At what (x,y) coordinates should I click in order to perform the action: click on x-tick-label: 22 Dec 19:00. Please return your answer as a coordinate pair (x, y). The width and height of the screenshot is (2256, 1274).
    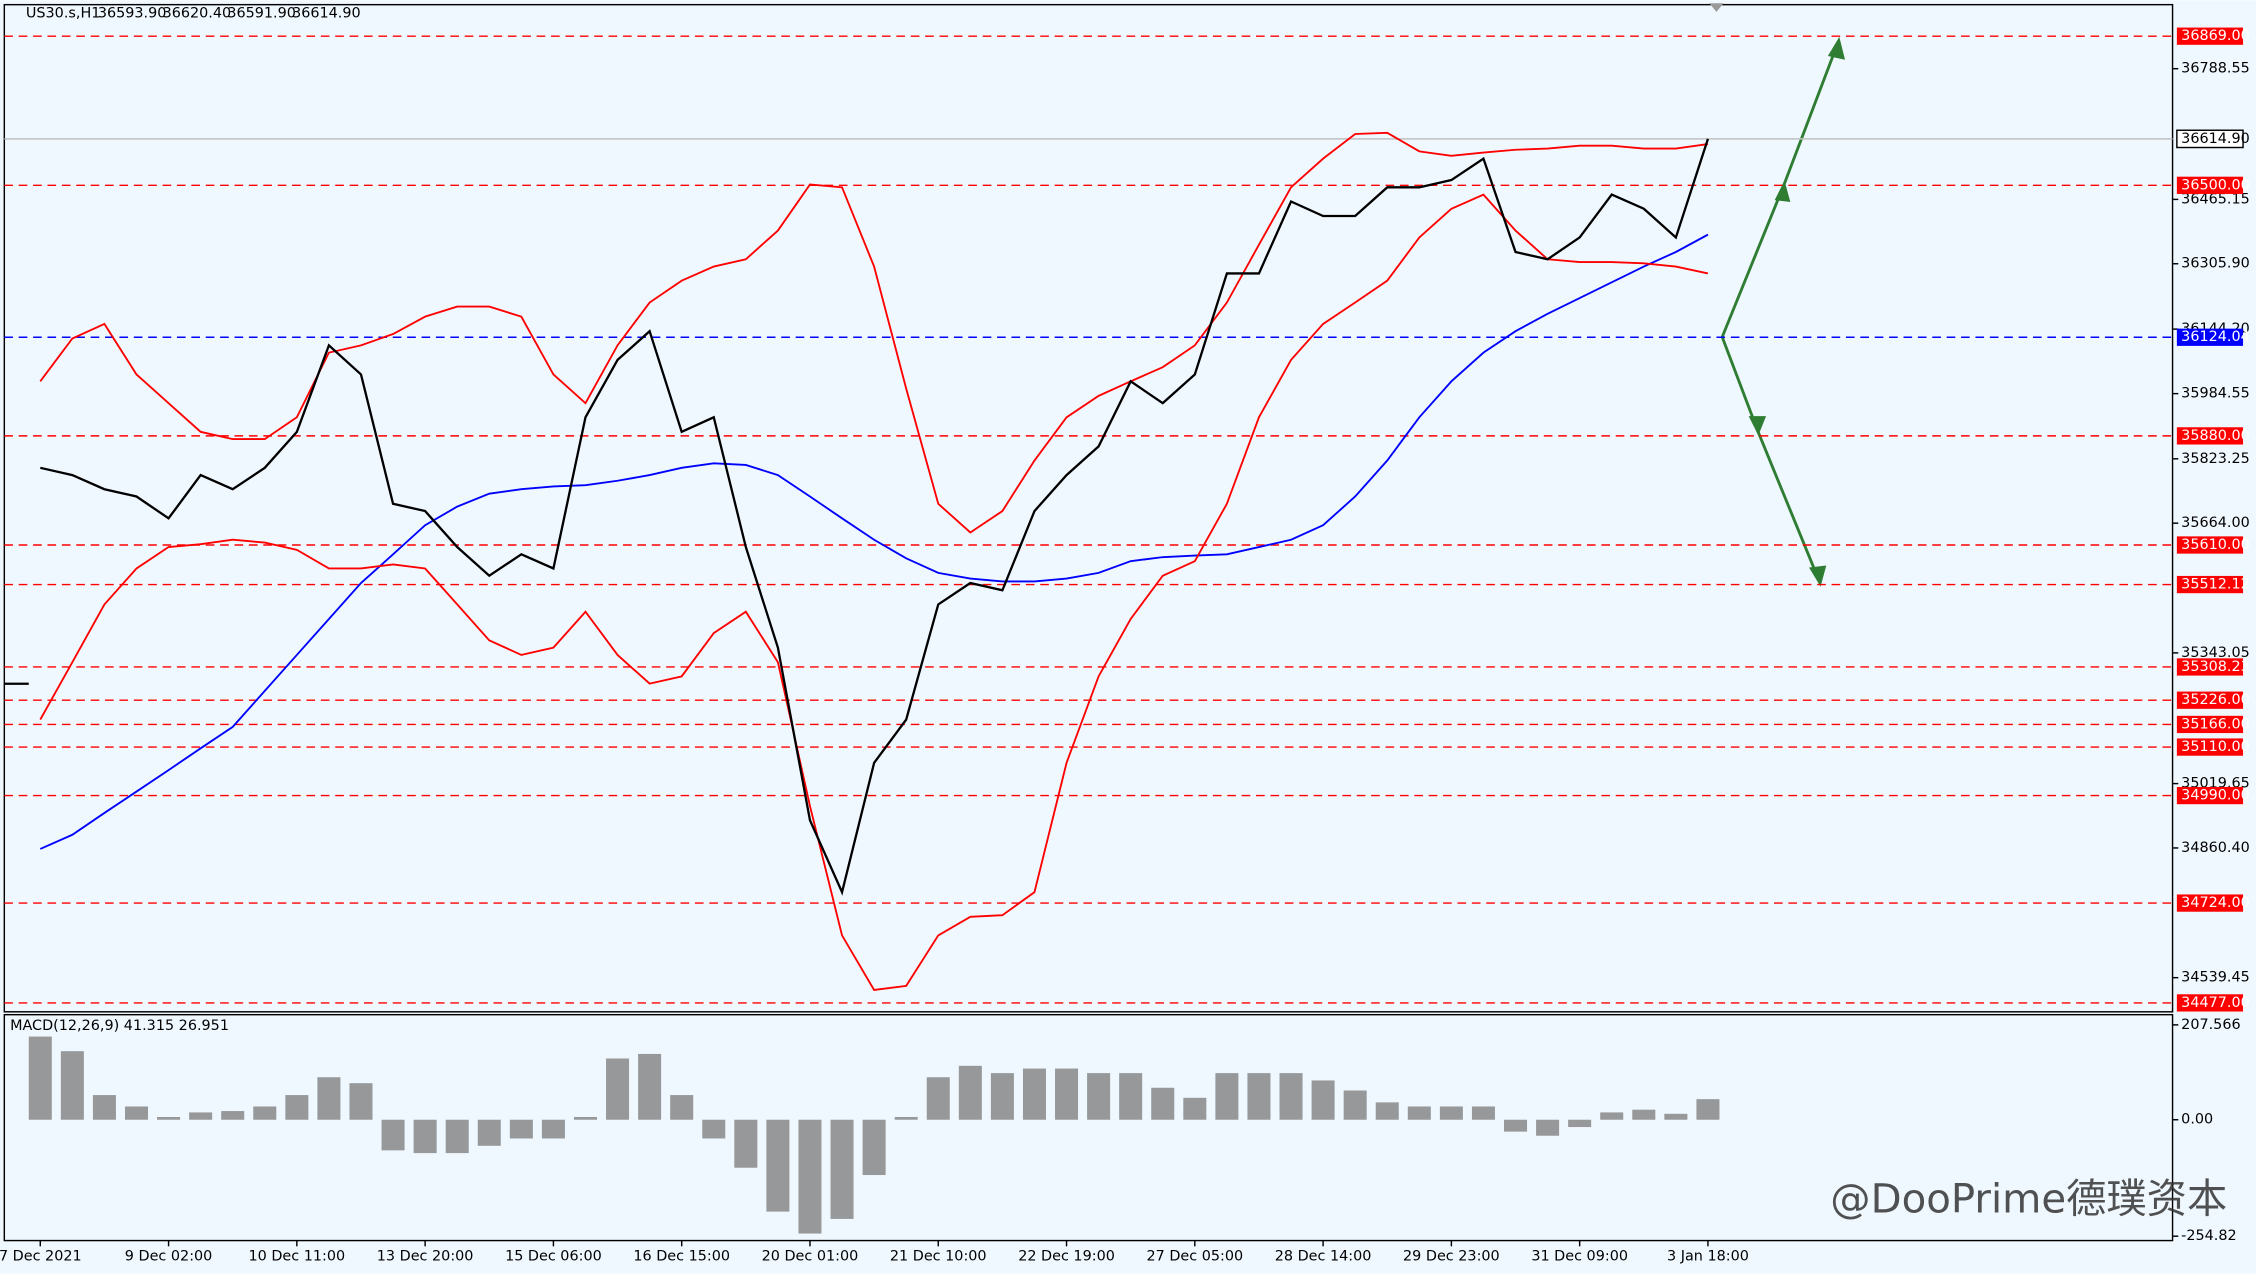
    Looking at the image, I should click on (1066, 1256).